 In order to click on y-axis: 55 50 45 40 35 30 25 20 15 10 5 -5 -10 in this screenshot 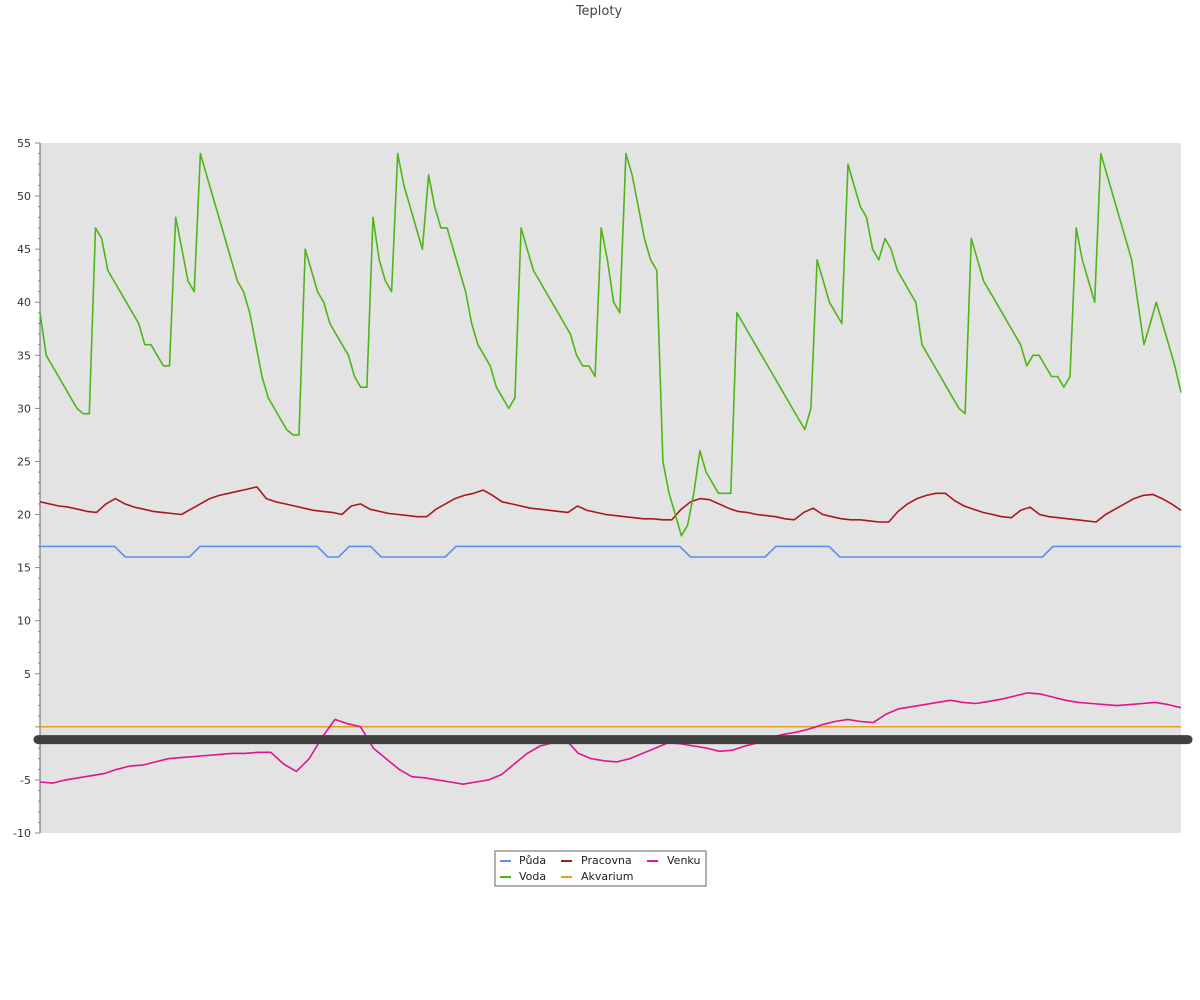, I will do `click(27, 488)`.